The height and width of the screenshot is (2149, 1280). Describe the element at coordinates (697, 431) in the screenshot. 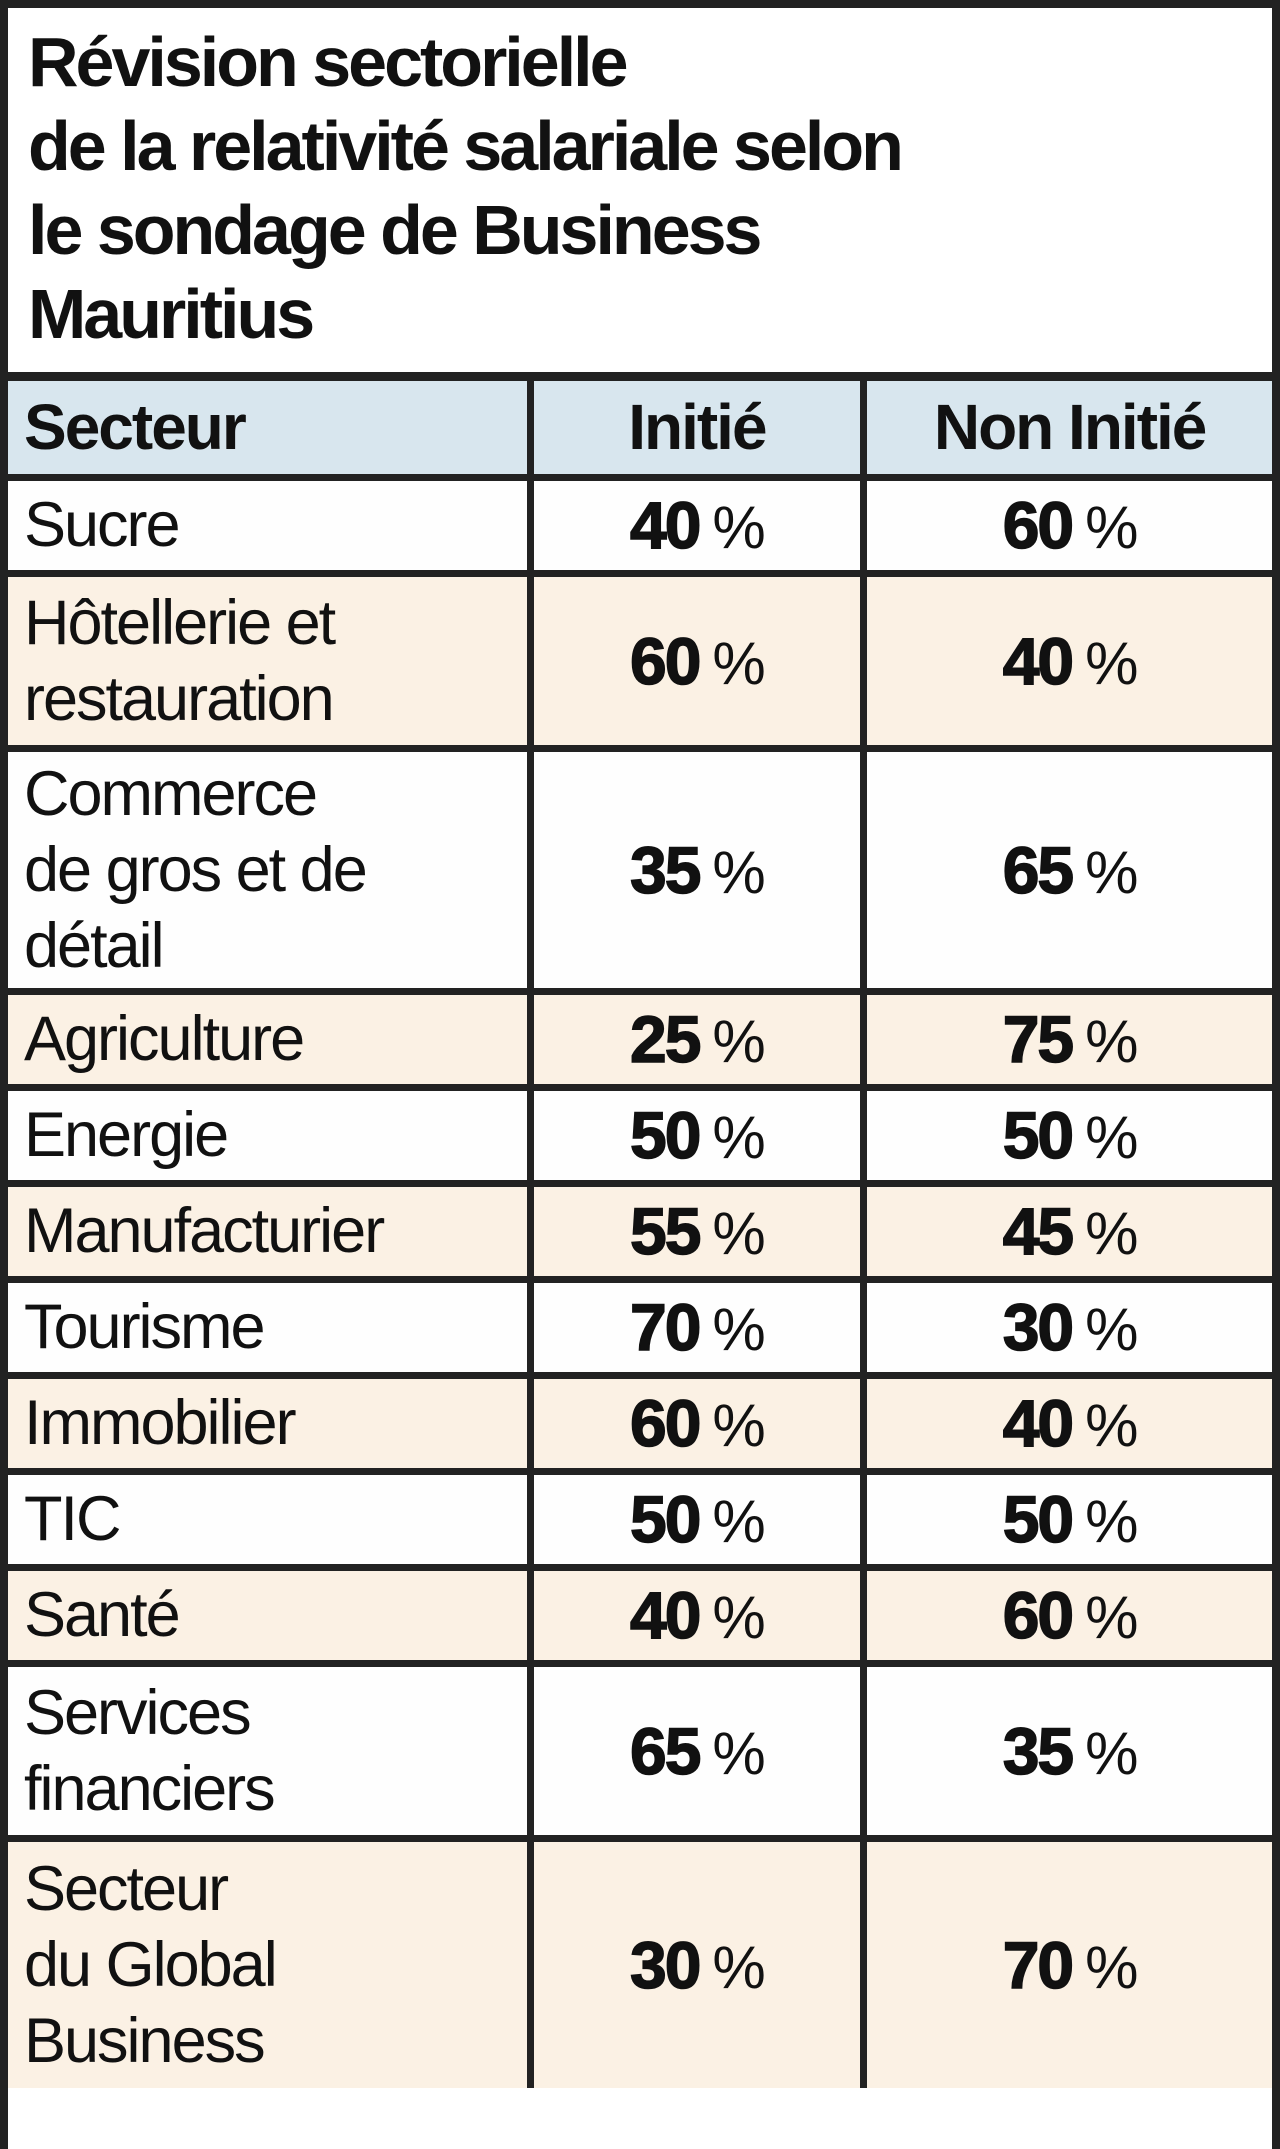

I see `column-header-initie: Initié` at that location.